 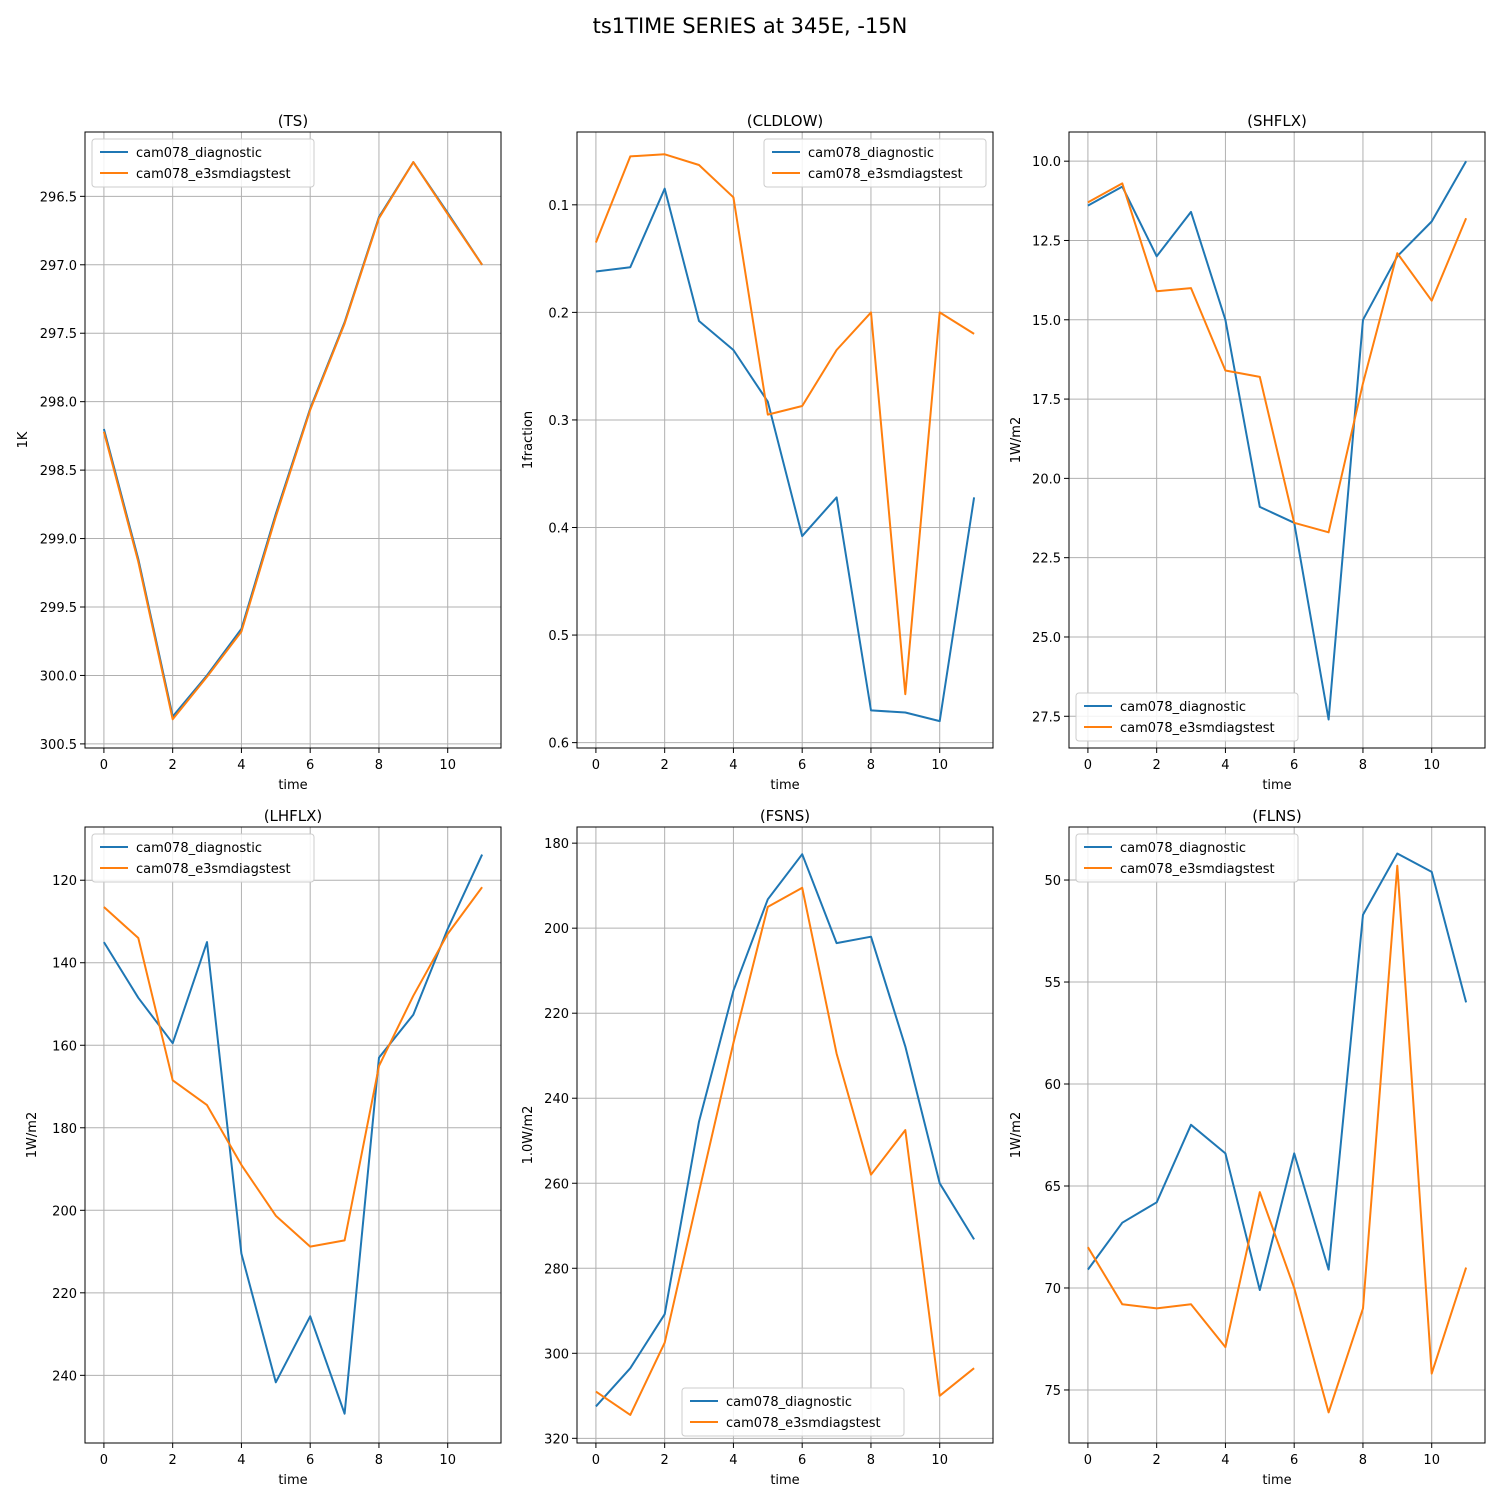 I want to click on y-tick-label: 12.5, so click(x=1046, y=241).